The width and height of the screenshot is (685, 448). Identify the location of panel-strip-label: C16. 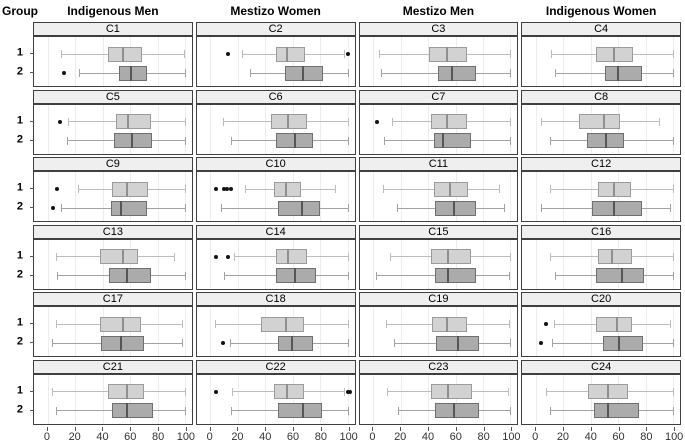
(601, 231).